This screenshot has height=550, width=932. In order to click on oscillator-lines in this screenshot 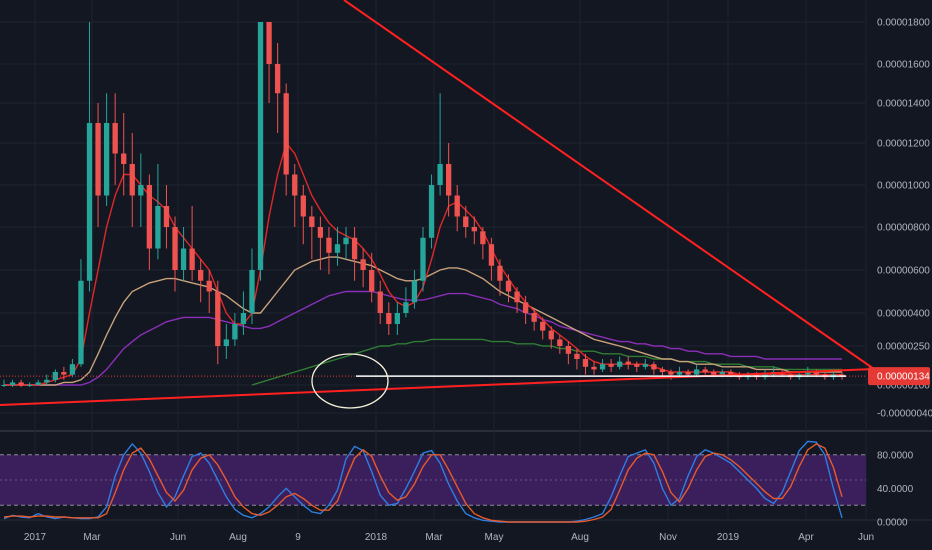, I will do `click(423, 481)`.